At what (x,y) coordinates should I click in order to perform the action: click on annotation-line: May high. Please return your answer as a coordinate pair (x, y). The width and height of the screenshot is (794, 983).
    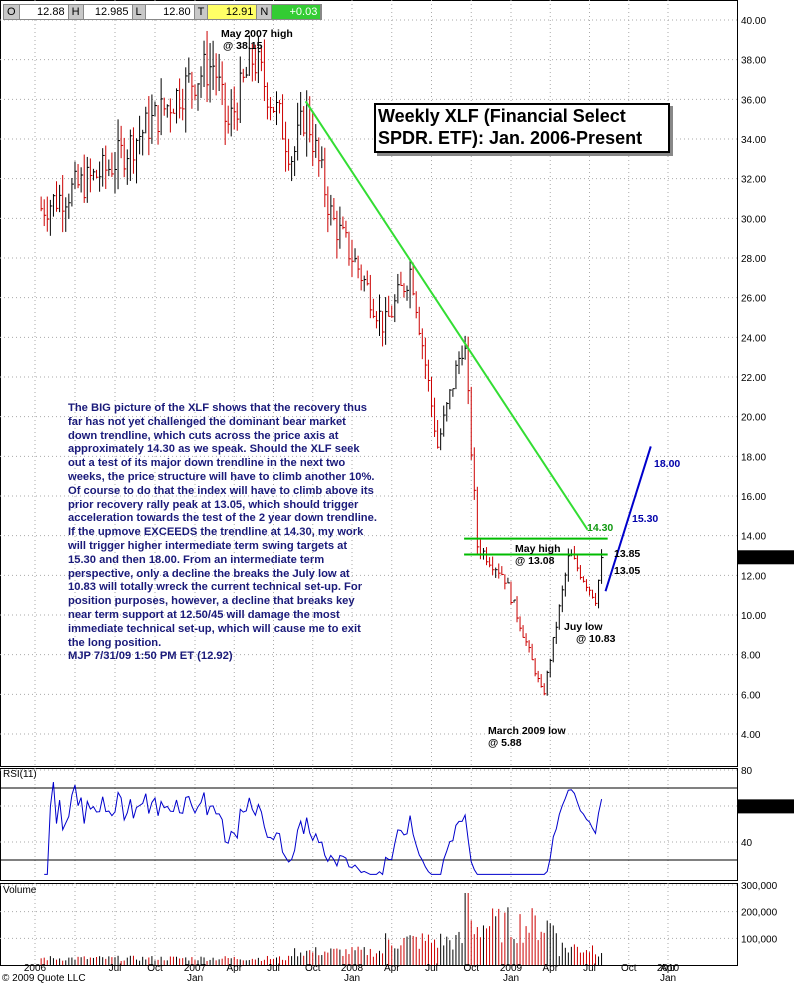
    Looking at the image, I should click on (538, 549).